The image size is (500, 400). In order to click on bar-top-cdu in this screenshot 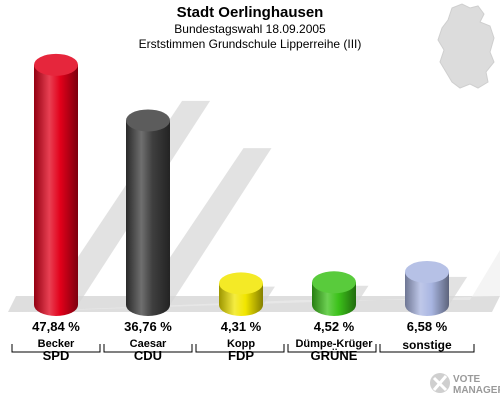, I will do `click(148, 120)`.